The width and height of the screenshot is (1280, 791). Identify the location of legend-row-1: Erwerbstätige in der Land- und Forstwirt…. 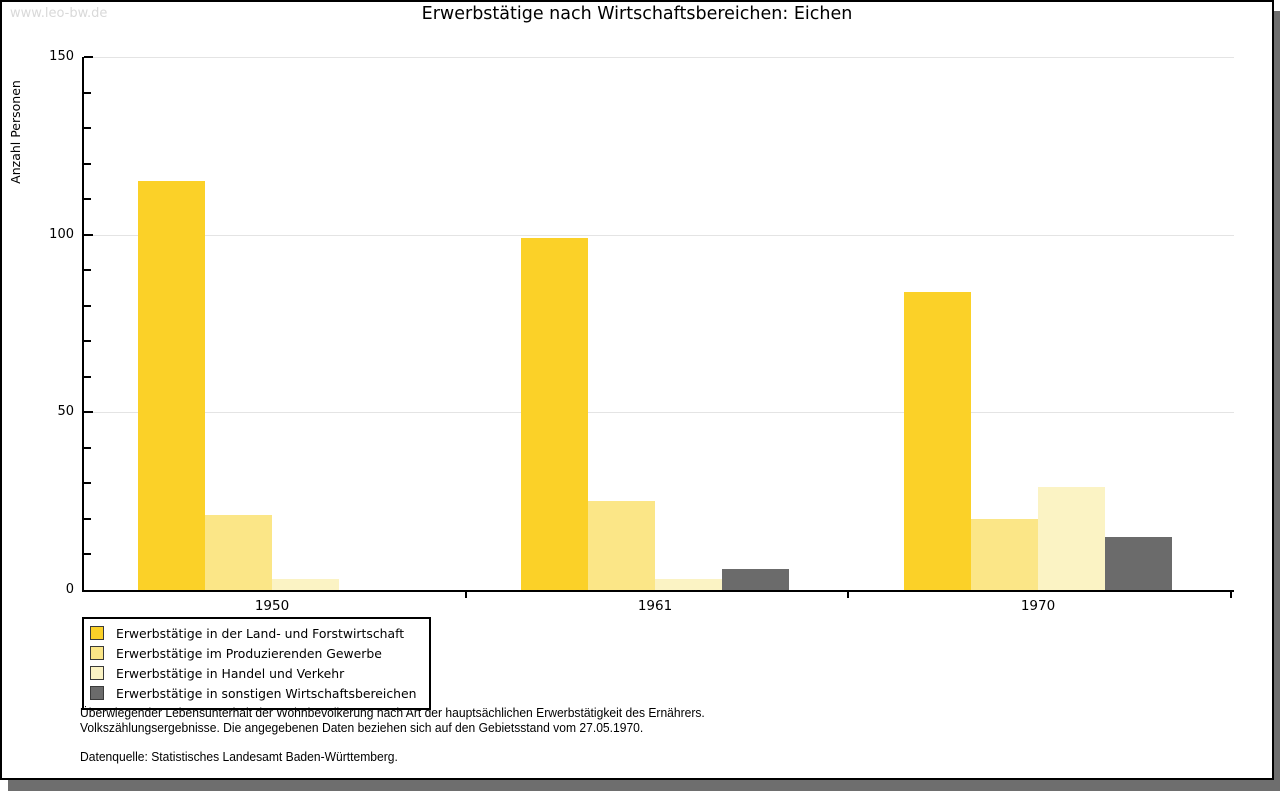
(253, 633).